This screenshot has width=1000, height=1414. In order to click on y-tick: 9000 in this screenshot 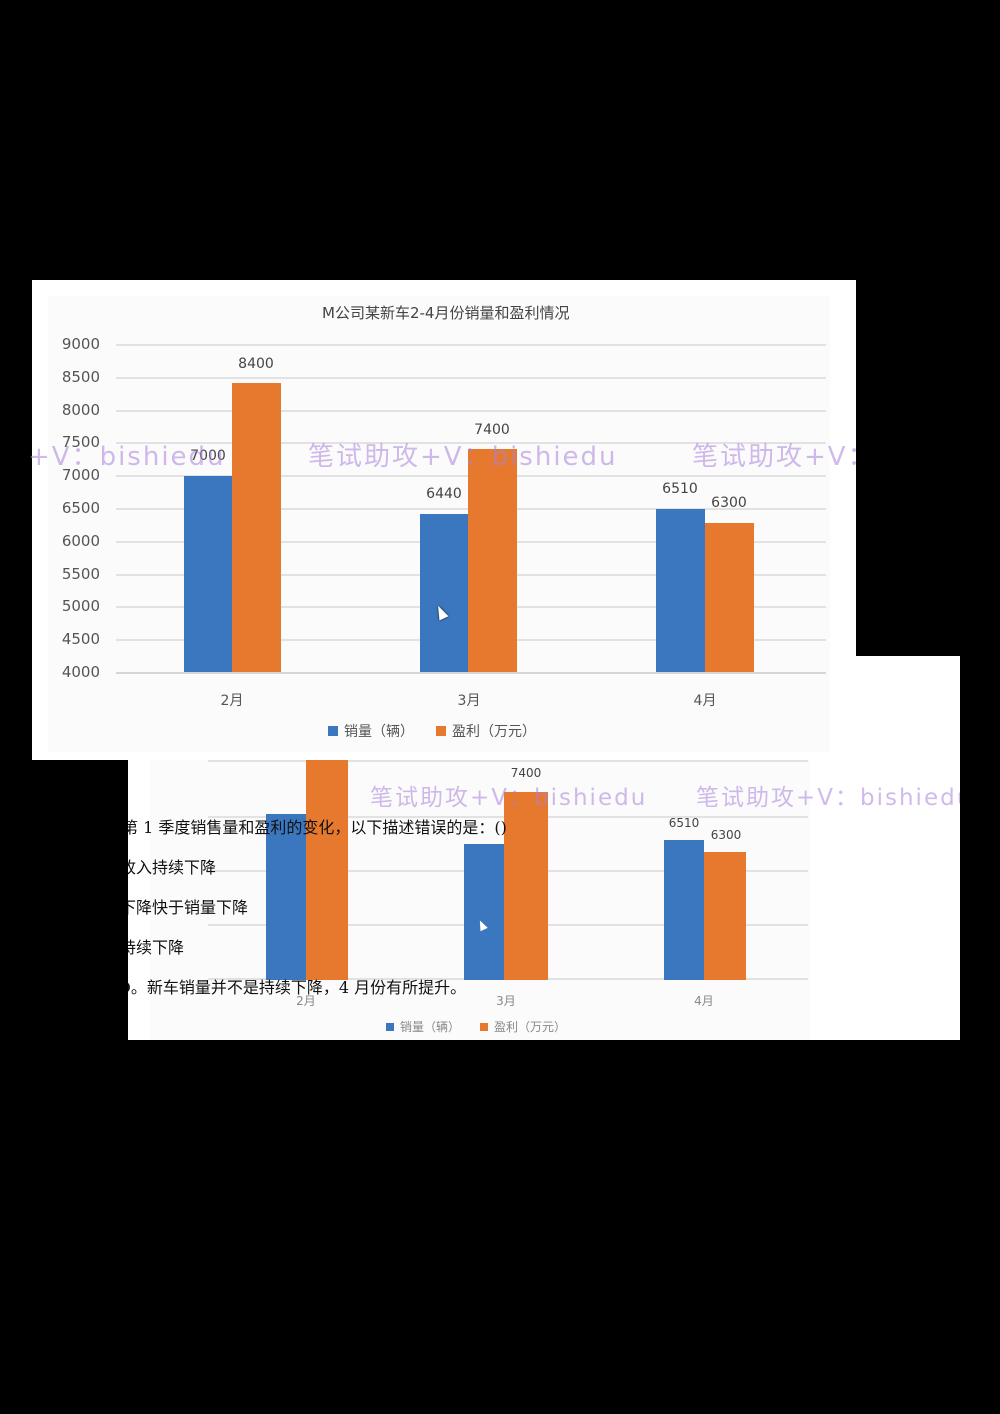, I will do `click(80, 344)`.